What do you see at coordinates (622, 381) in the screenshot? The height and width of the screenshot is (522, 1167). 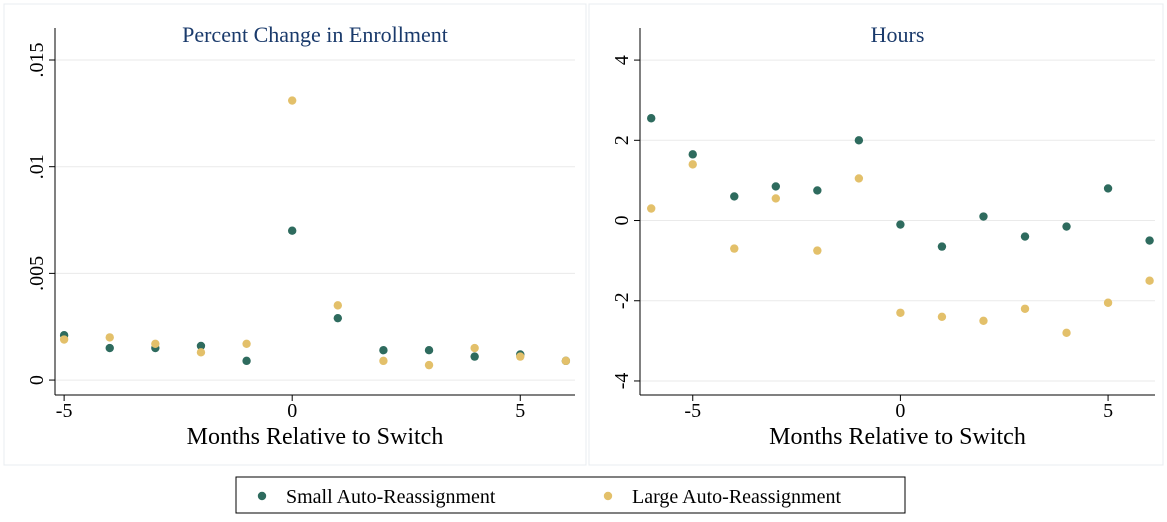 I see `y-tick-label: -4` at bounding box center [622, 381].